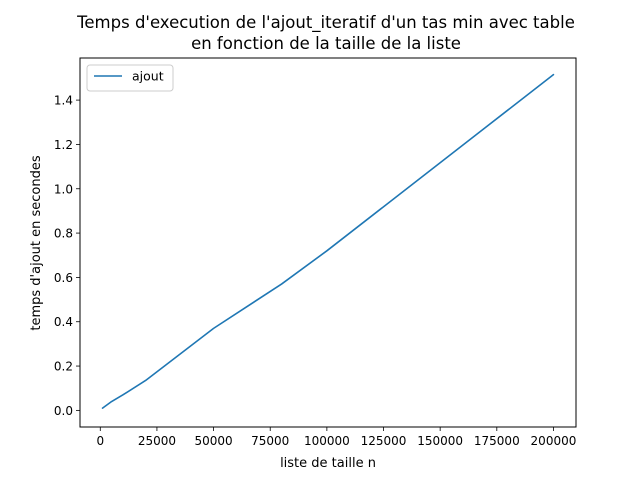 The height and width of the screenshot is (480, 640). Describe the element at coordinates (63, 189) in the screenshot. I see `y-tick-label: 1.0` at that location.